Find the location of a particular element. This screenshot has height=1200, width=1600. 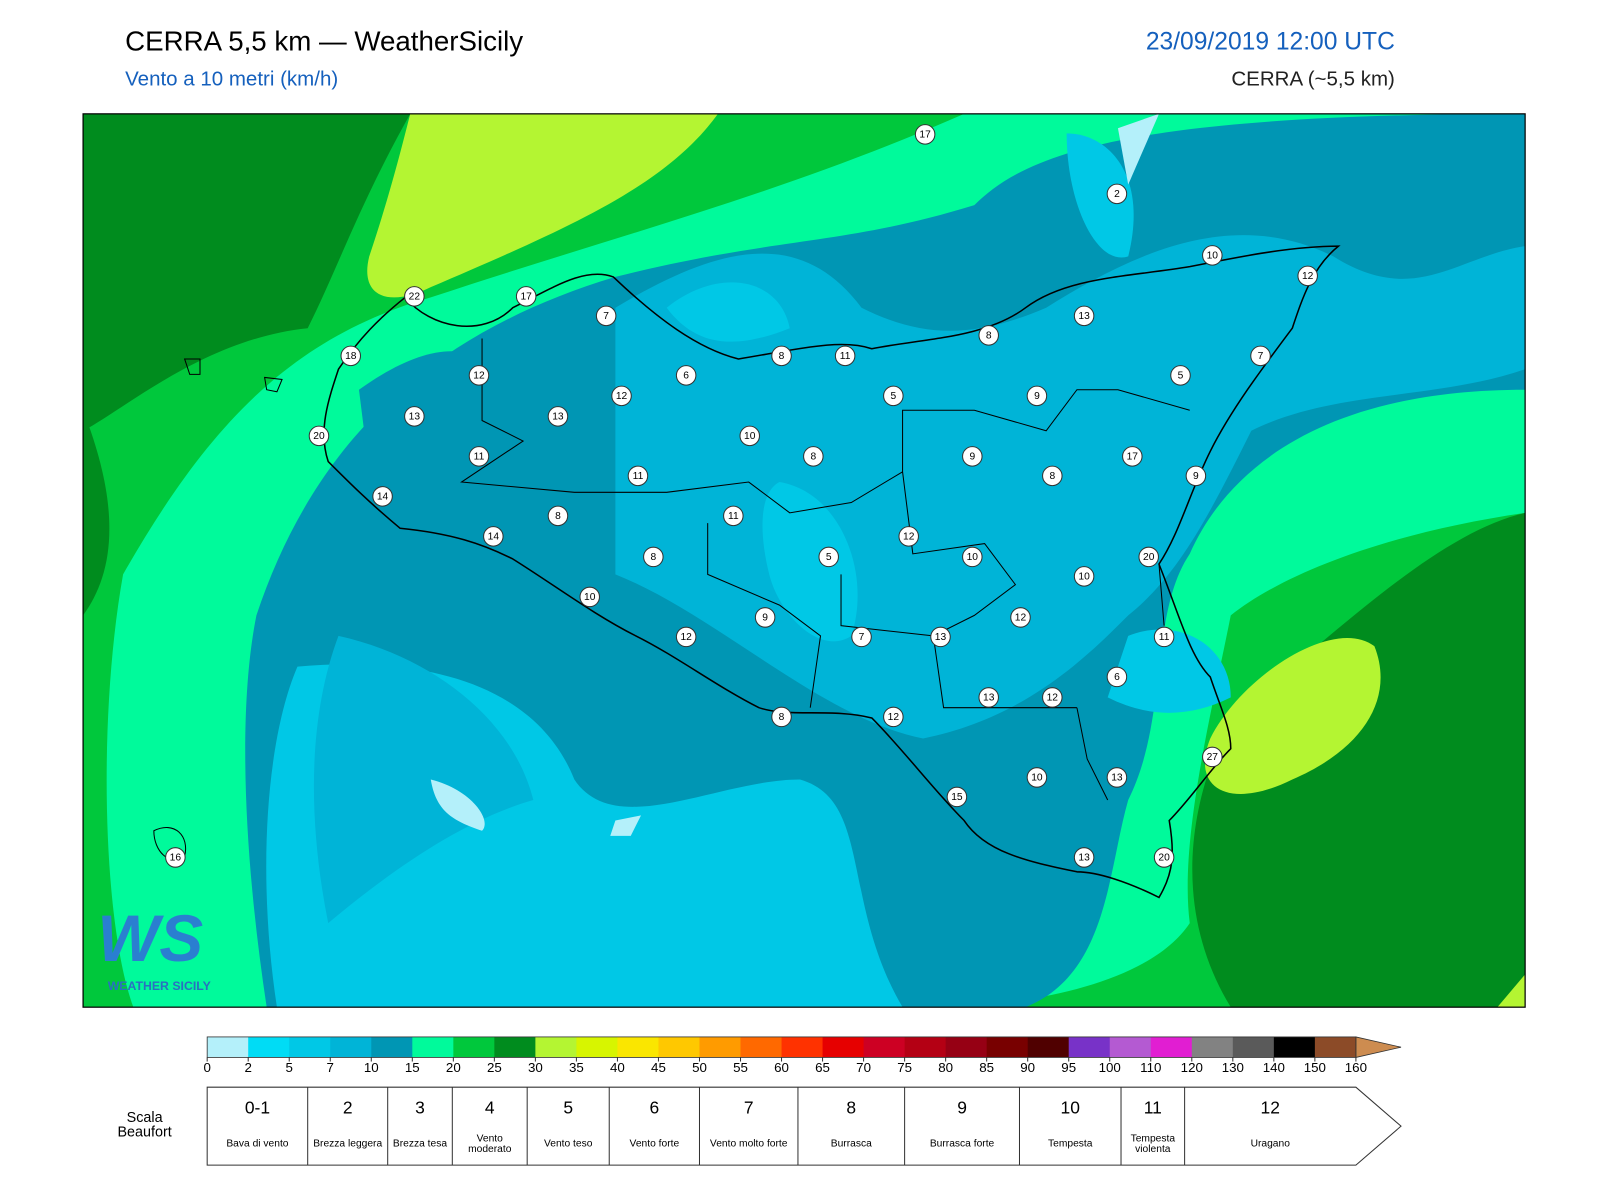

beaufort-description: Tempesta violenta is located at coordinates (1153, 1144).